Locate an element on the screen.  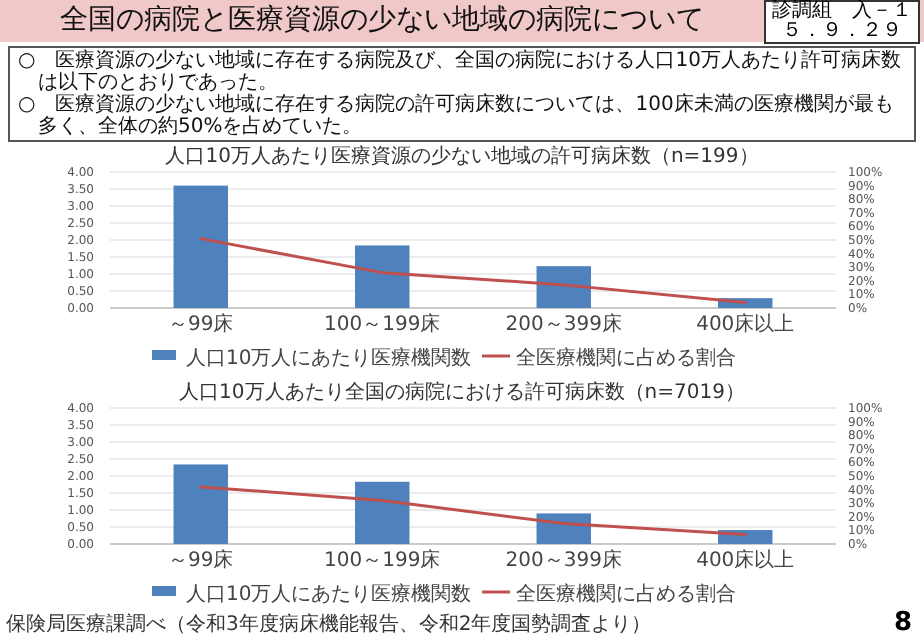
text: 保険局医療課調べ（令和3年度病床機能報告、令和2年度国勢調査より） is located at coordinates (329, 626).